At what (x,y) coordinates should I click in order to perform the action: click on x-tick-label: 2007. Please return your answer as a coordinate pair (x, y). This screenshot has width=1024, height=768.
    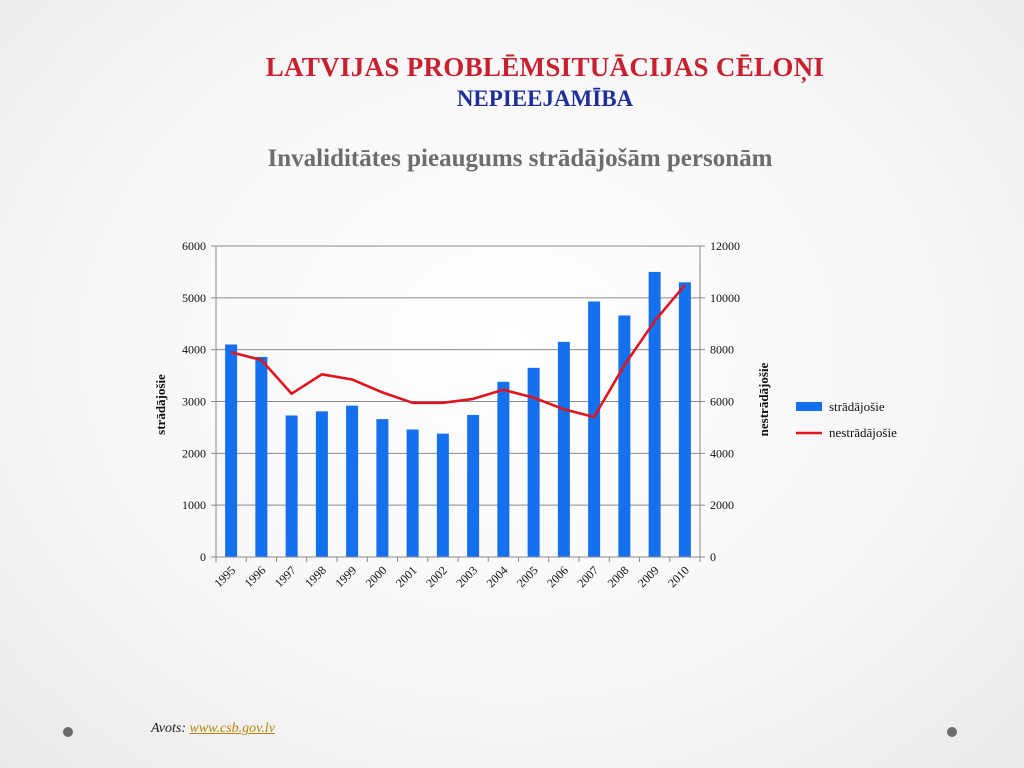
    Looking at the image, I should click on (587, 576).